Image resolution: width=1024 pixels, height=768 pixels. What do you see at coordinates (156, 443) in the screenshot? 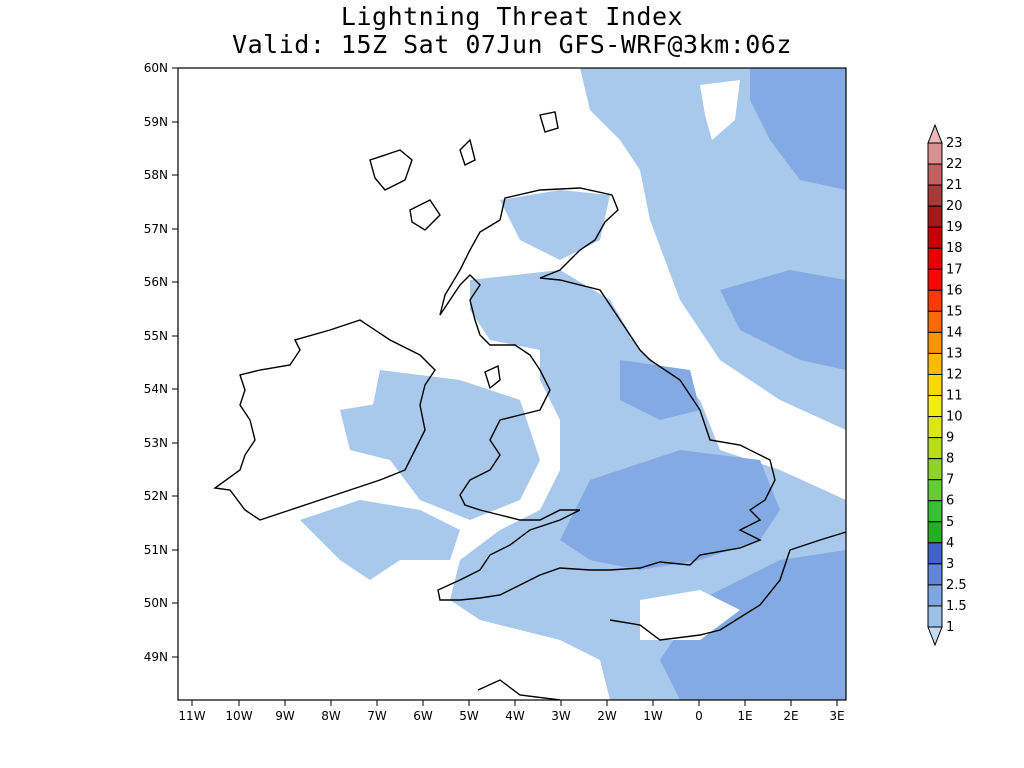
I see `lat-label: 53N` at bounding box center [156, 443].